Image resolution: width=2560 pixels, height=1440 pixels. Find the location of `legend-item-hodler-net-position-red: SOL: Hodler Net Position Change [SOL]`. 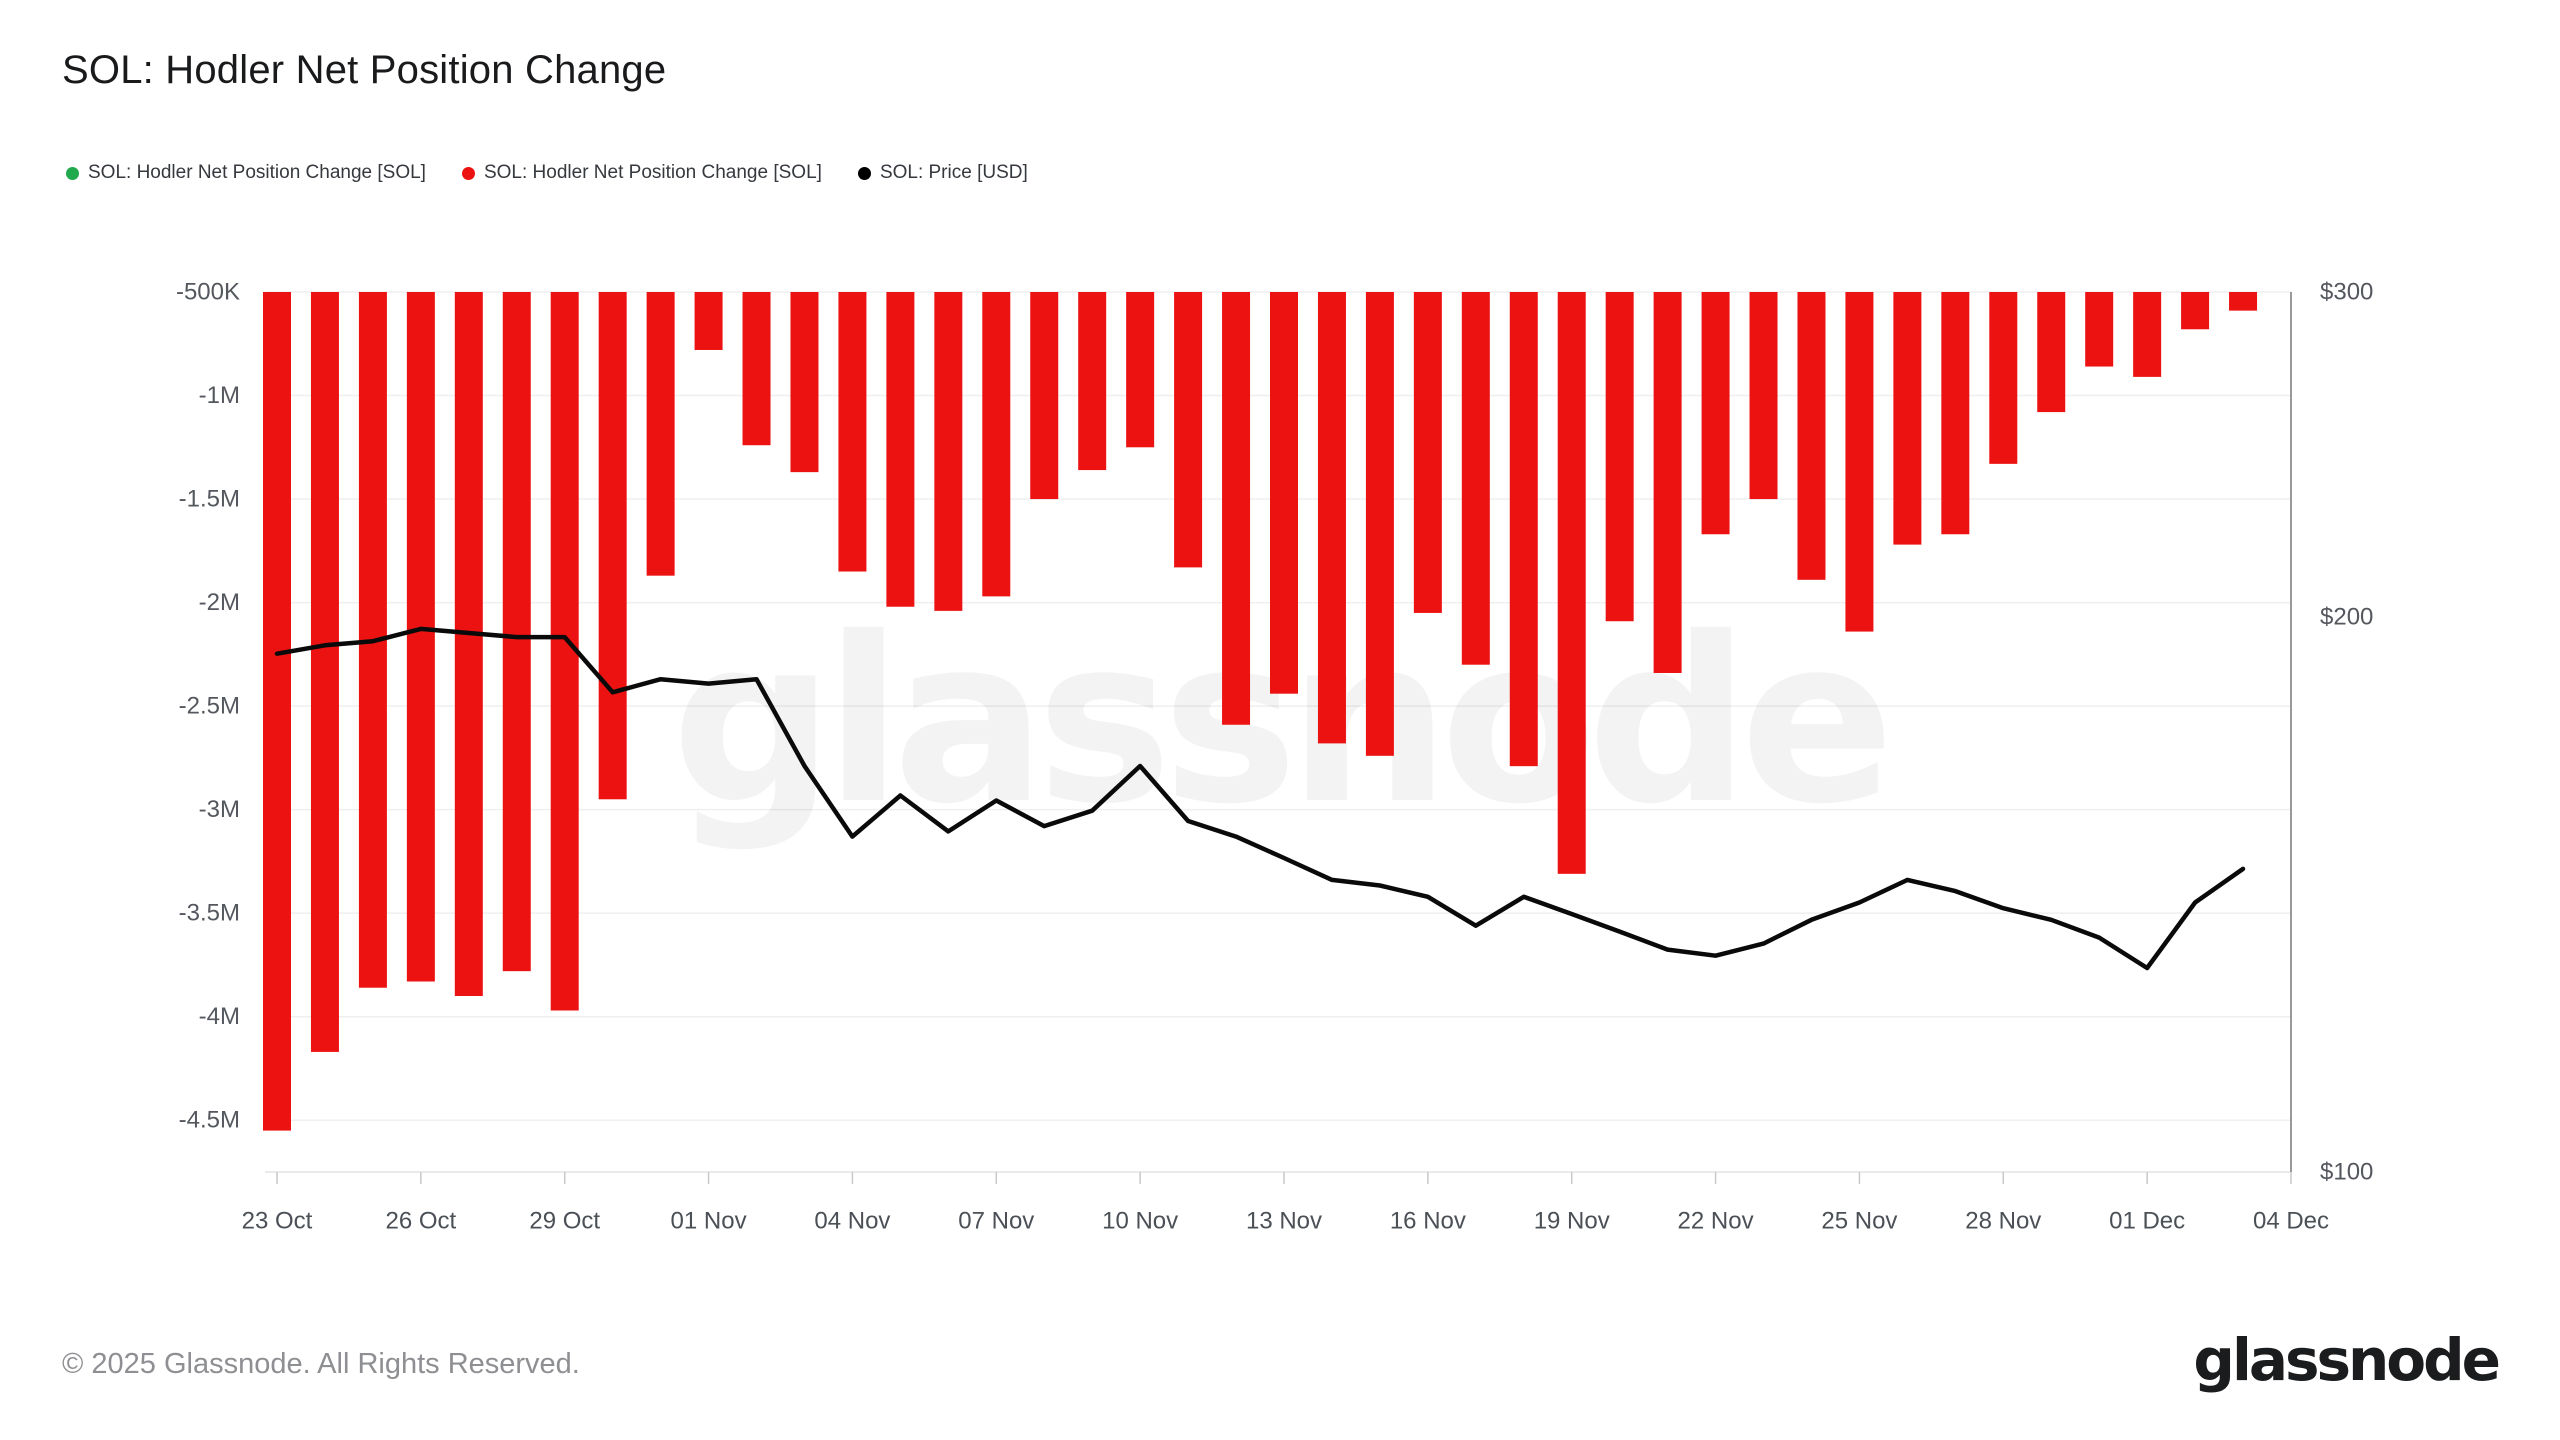

legend-item-hodler-net-position-red: SOL: Hodler Net Position Change [SOL] is located at coordinates (641, 173).